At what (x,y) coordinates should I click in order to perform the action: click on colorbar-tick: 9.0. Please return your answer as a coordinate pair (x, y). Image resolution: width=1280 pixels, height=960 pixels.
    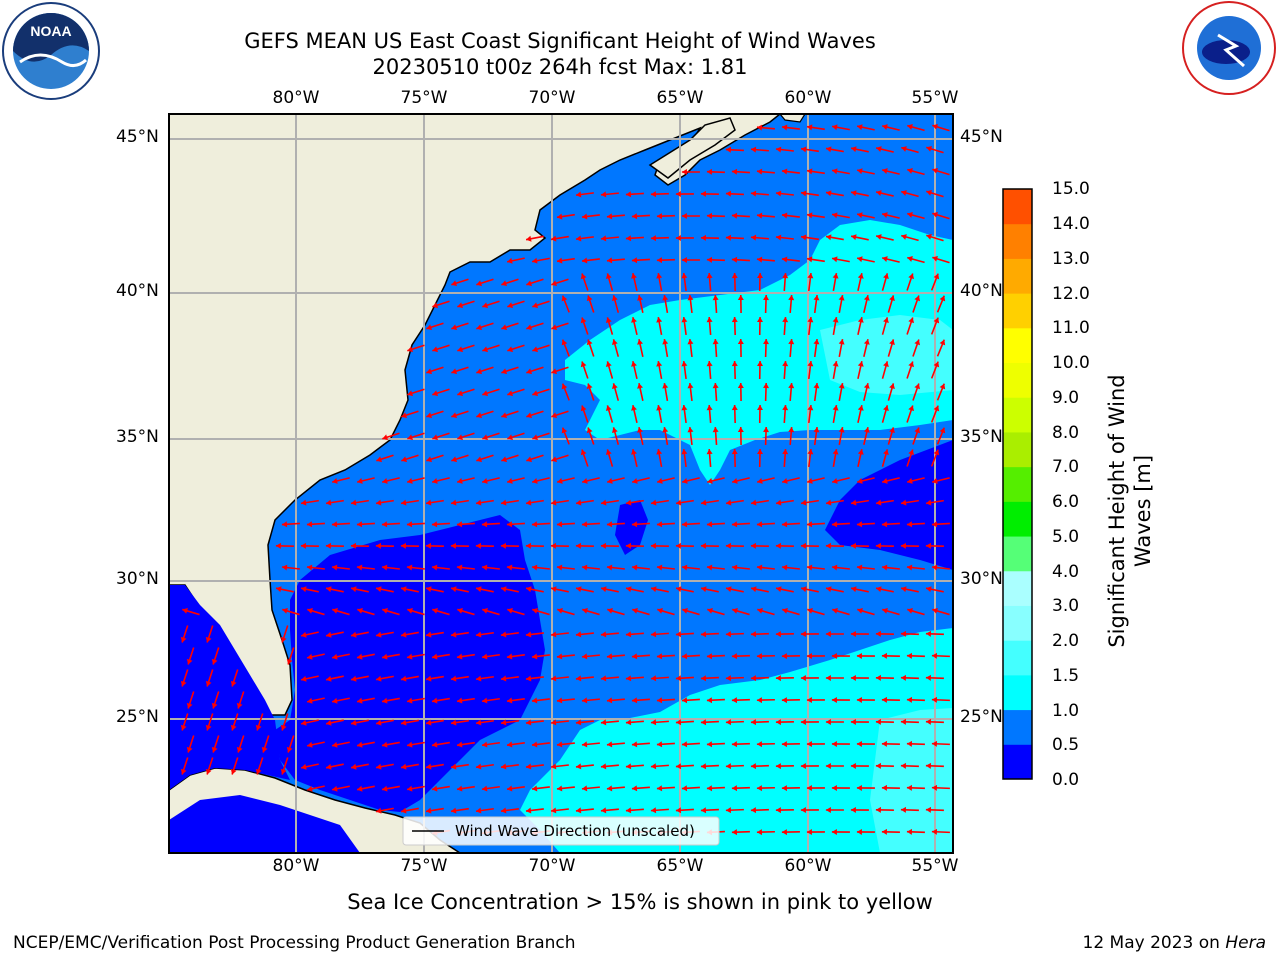
    Looking at the image, I should click on (1066, 398).